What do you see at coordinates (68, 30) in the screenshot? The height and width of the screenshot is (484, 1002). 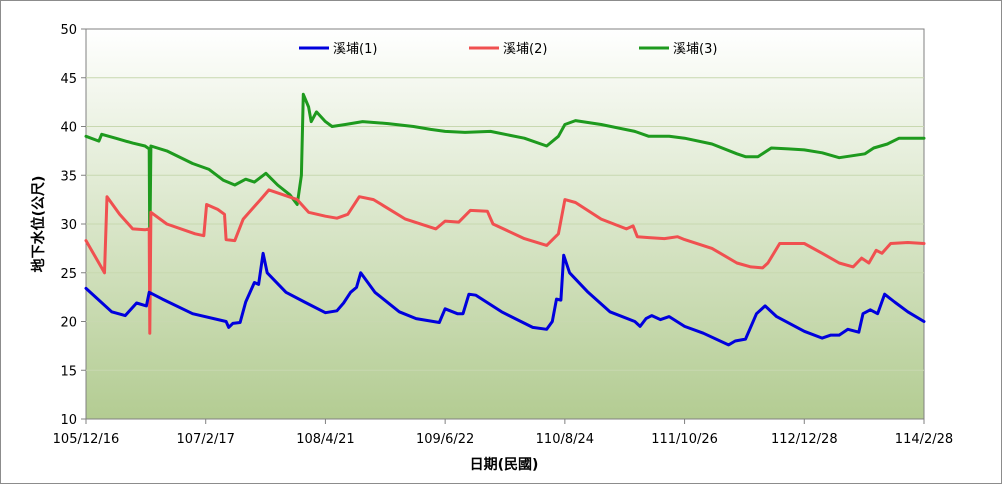 I see `y-tick-label: 50` at bounding box center [68, 30].